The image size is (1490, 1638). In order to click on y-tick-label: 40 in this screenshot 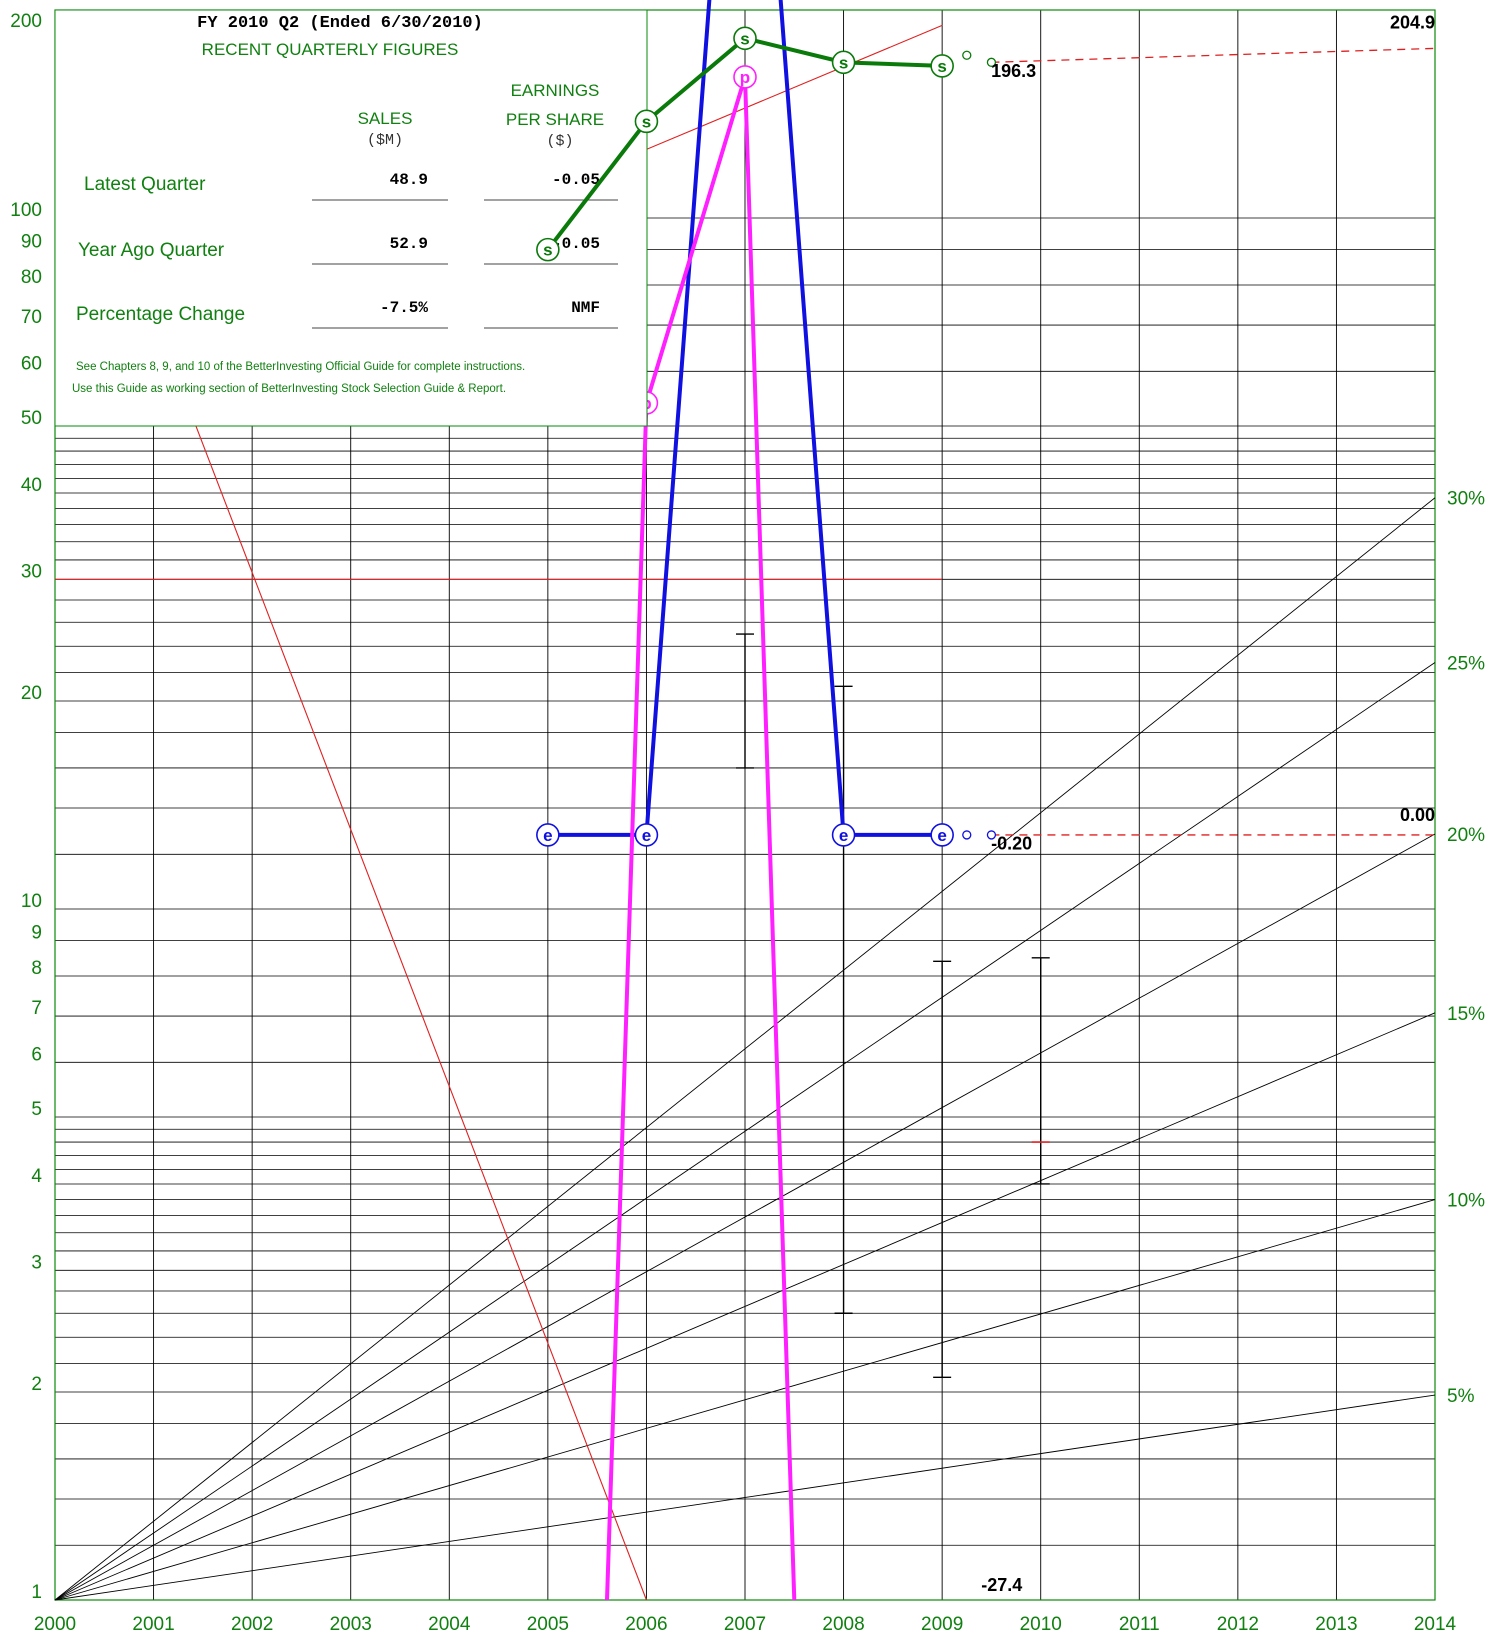, I will do `click(31, 485)`.